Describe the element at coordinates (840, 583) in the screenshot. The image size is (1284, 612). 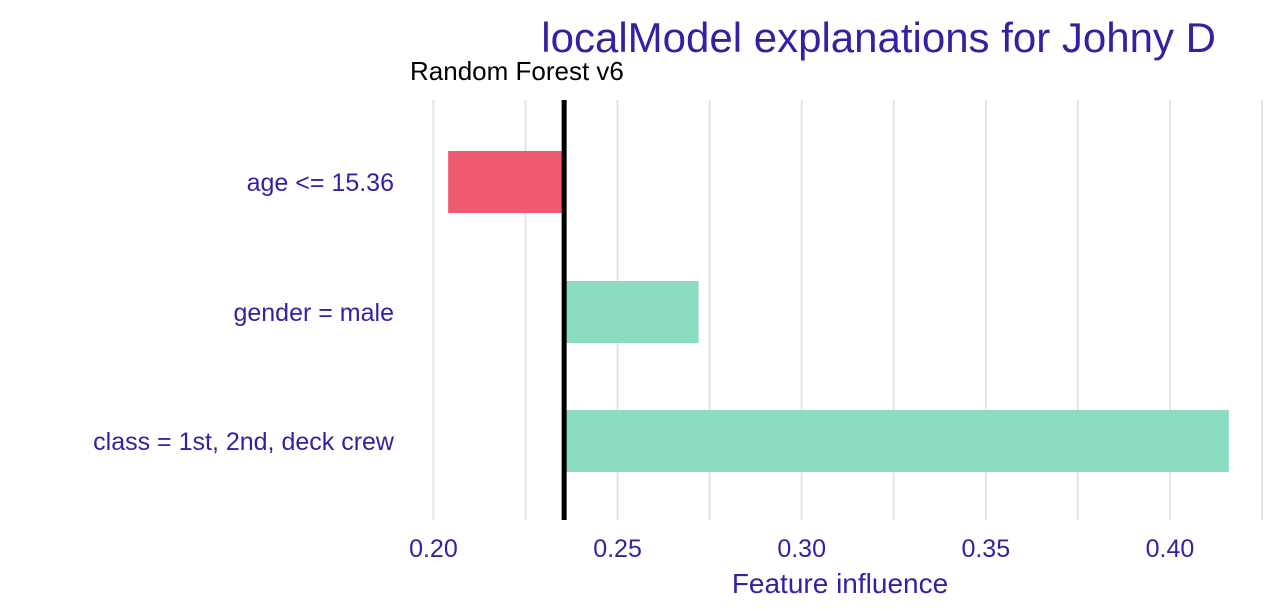
I see `x-axis-title: Feature influence` at that location.